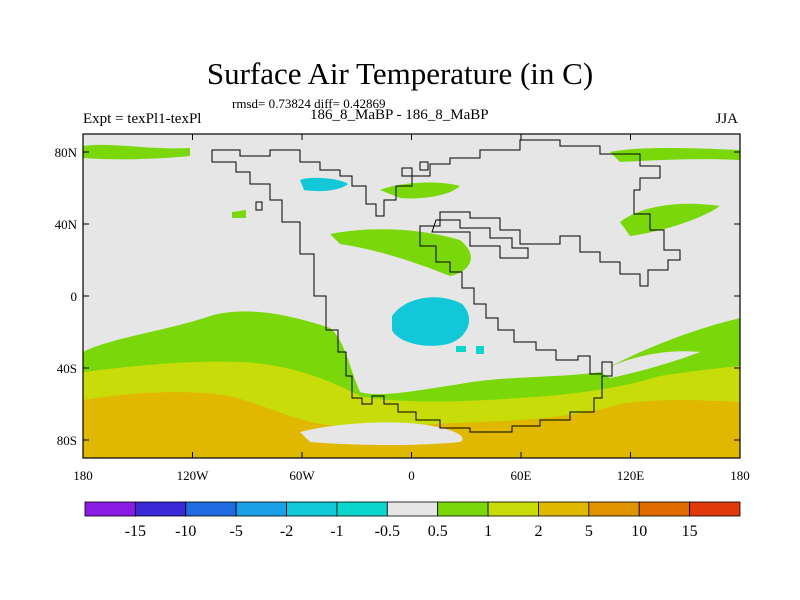 The height and width of the screenshot is (600, 800). Describe the element at coordinates (538, 531) in the screenshot. I see `colorbar-label: 2` at that location.